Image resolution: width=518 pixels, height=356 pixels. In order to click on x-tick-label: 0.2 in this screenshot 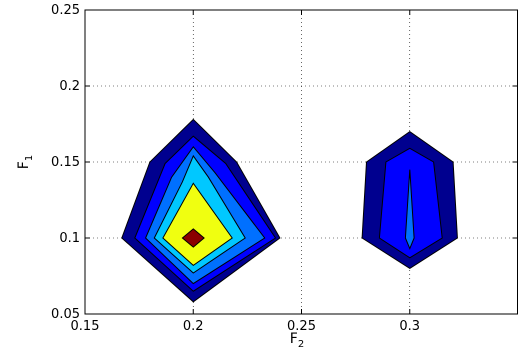, I will do `click(193, 326)`.